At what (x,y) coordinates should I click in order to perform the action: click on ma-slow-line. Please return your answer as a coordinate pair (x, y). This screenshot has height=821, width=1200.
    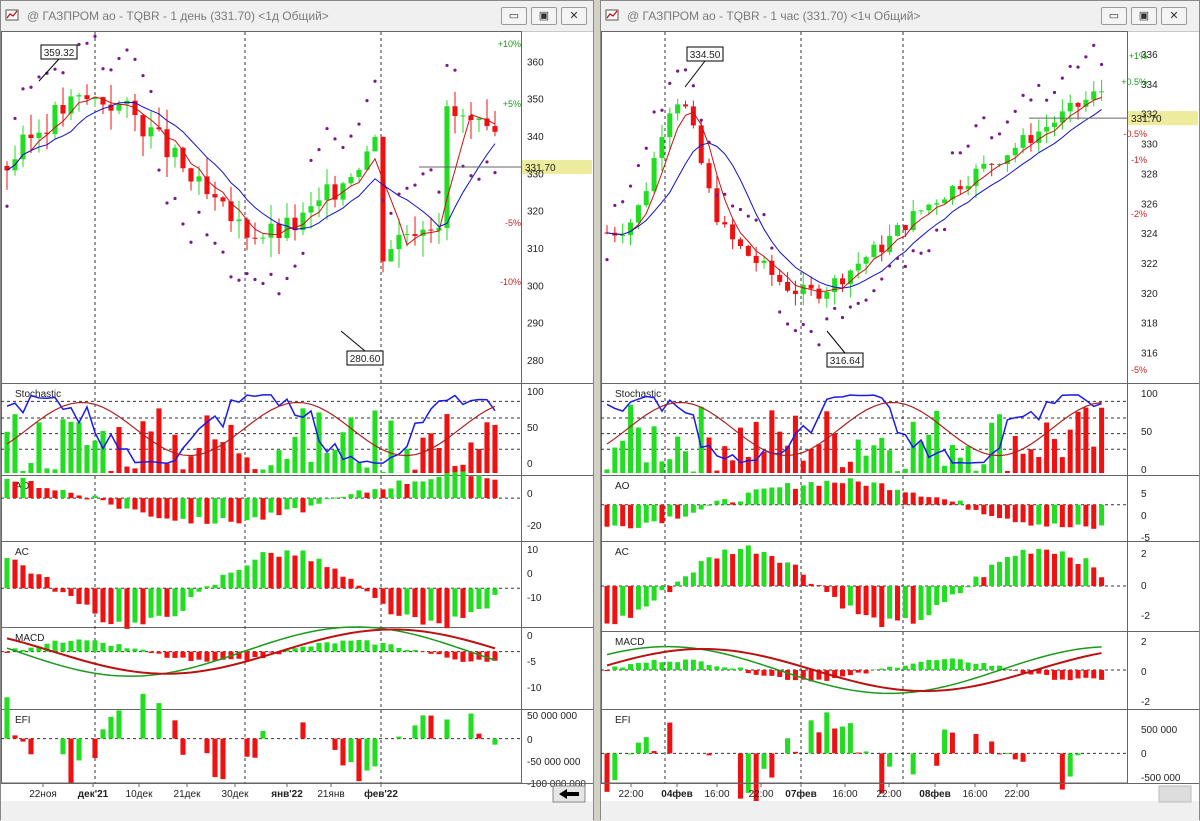
    Looking at the image, I should click on (854, 198).